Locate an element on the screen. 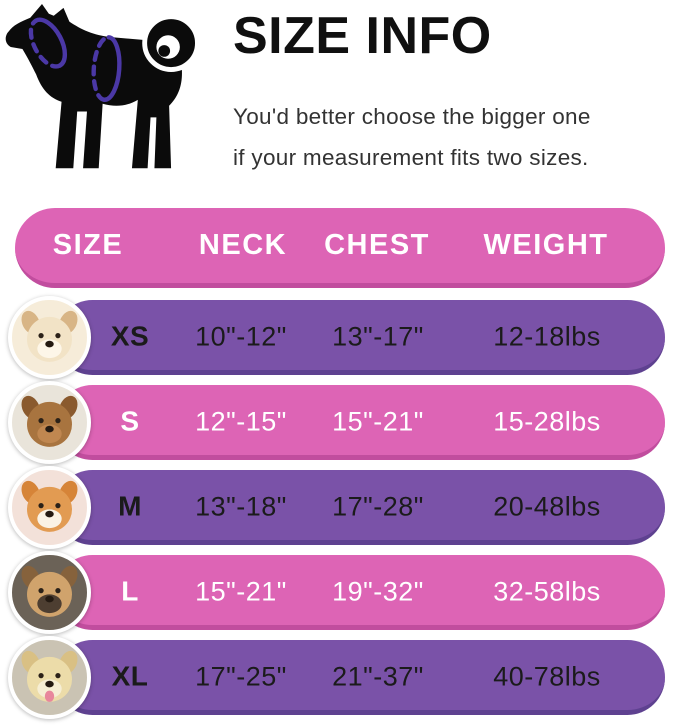 This screenshot has height=725, width=679. chest-value: 13"-17" is located at coordinates (378, 335).